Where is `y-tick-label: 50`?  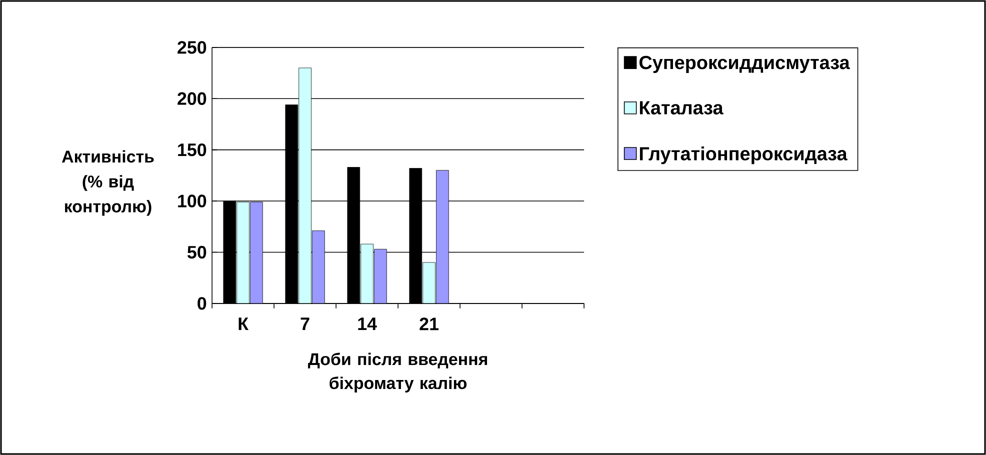 y-tick-label: 50 is located at coordinates (196, 252).